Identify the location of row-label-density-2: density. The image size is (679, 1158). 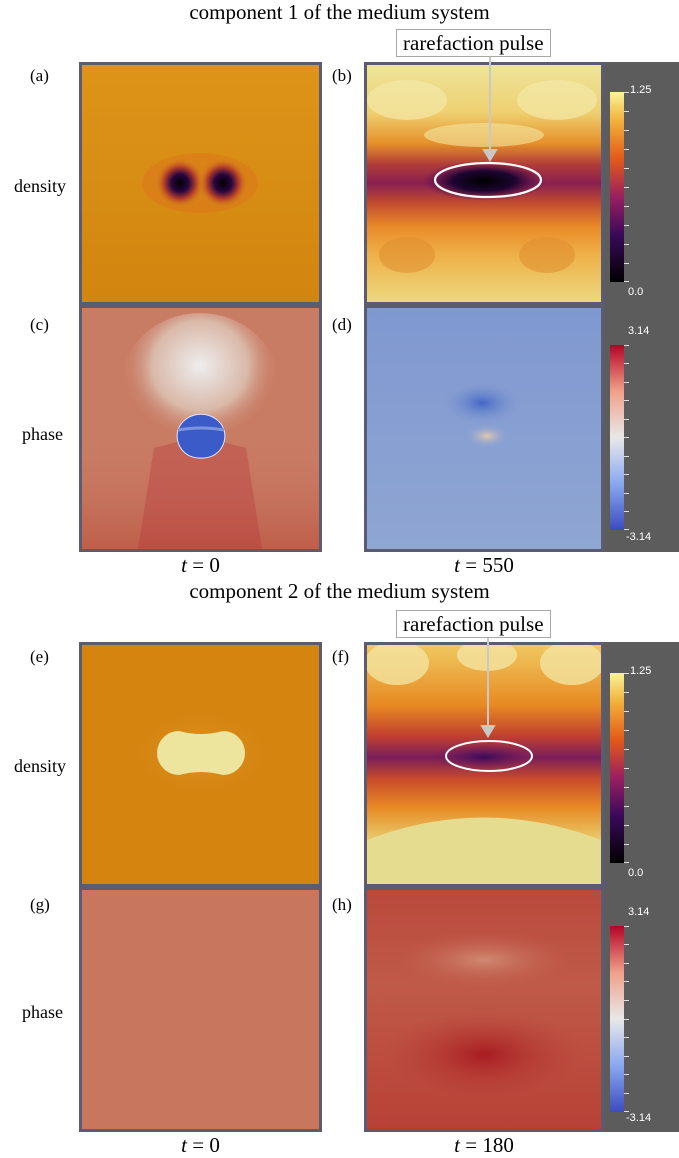
(40, 766).